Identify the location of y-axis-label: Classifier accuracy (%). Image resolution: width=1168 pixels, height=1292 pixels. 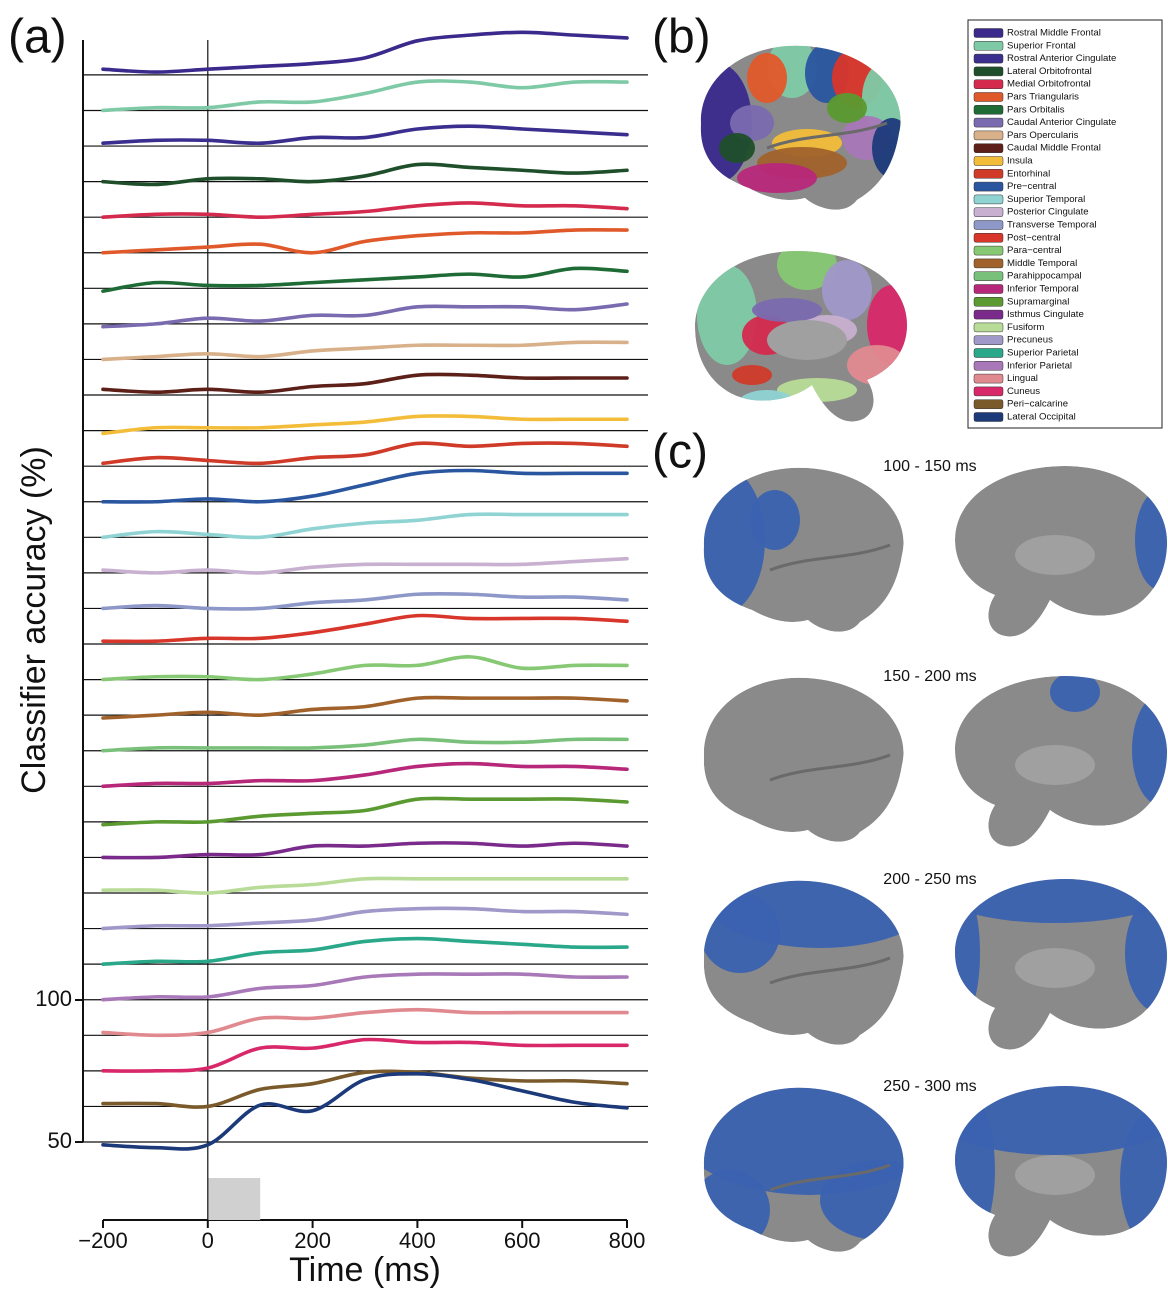
(34, 620).